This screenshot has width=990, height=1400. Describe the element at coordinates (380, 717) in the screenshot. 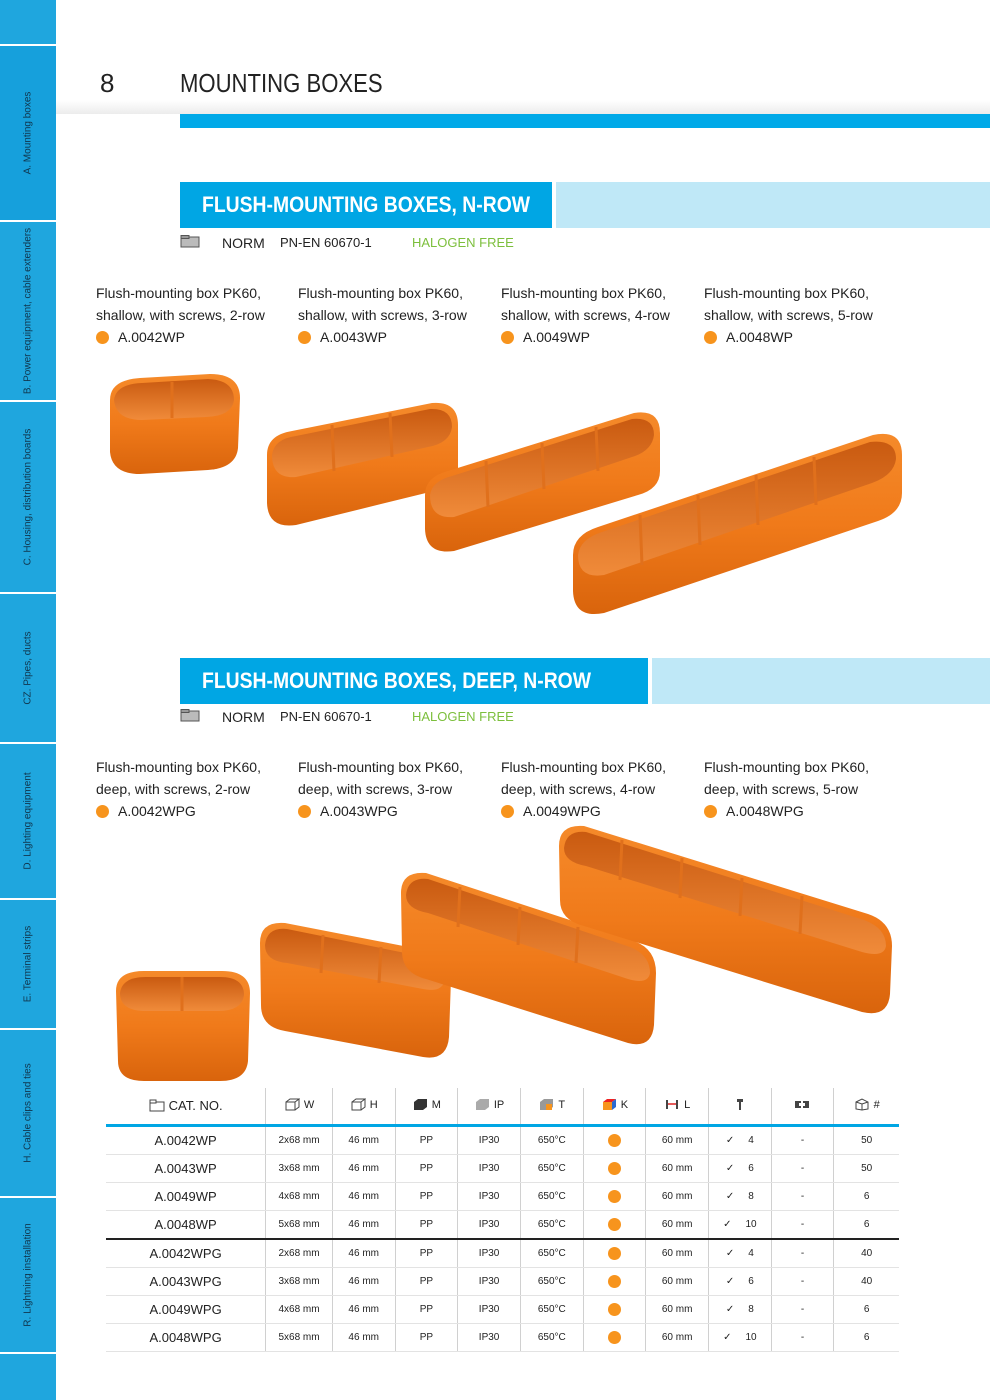

I see `norm-row: NORM PN-EN 60670-1 HALOGEN FREE` at that location.